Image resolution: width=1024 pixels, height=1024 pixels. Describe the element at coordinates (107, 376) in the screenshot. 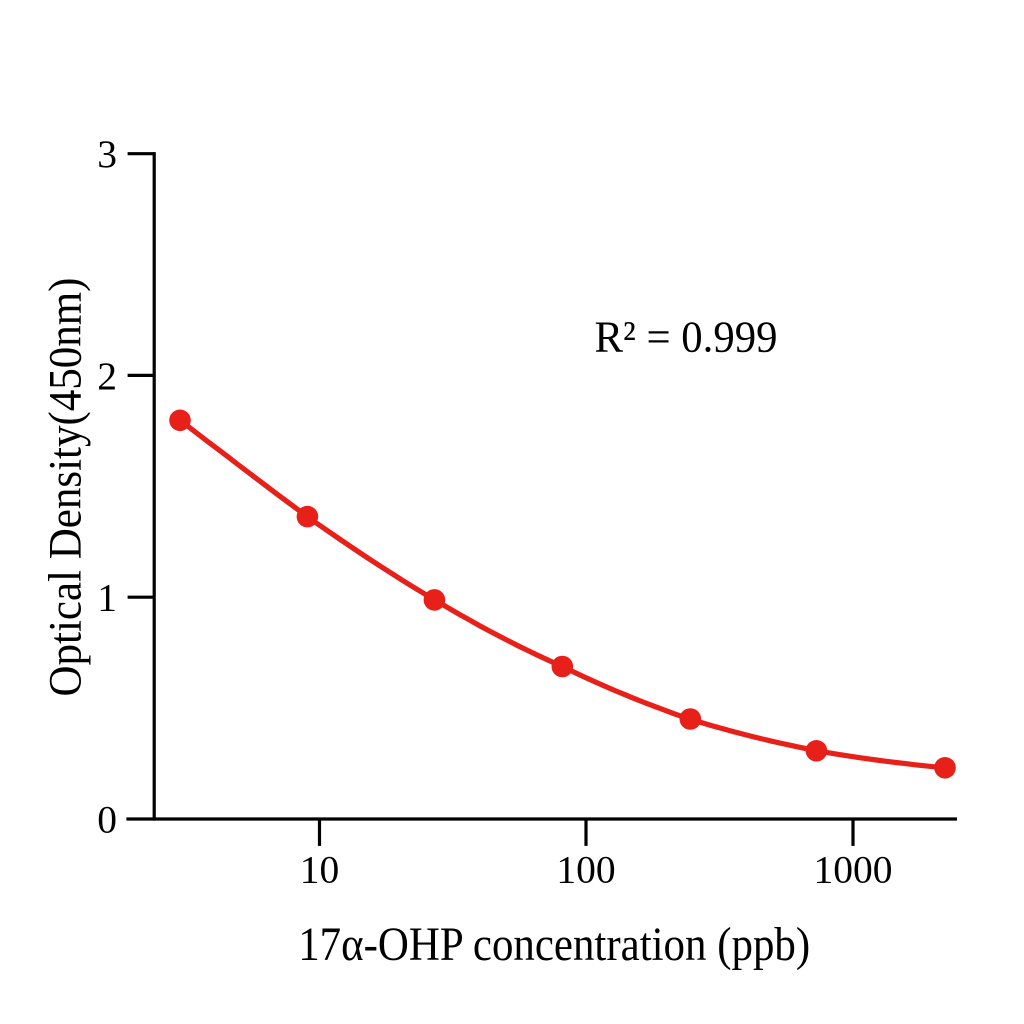

I see `svg-text: 2` at that location.